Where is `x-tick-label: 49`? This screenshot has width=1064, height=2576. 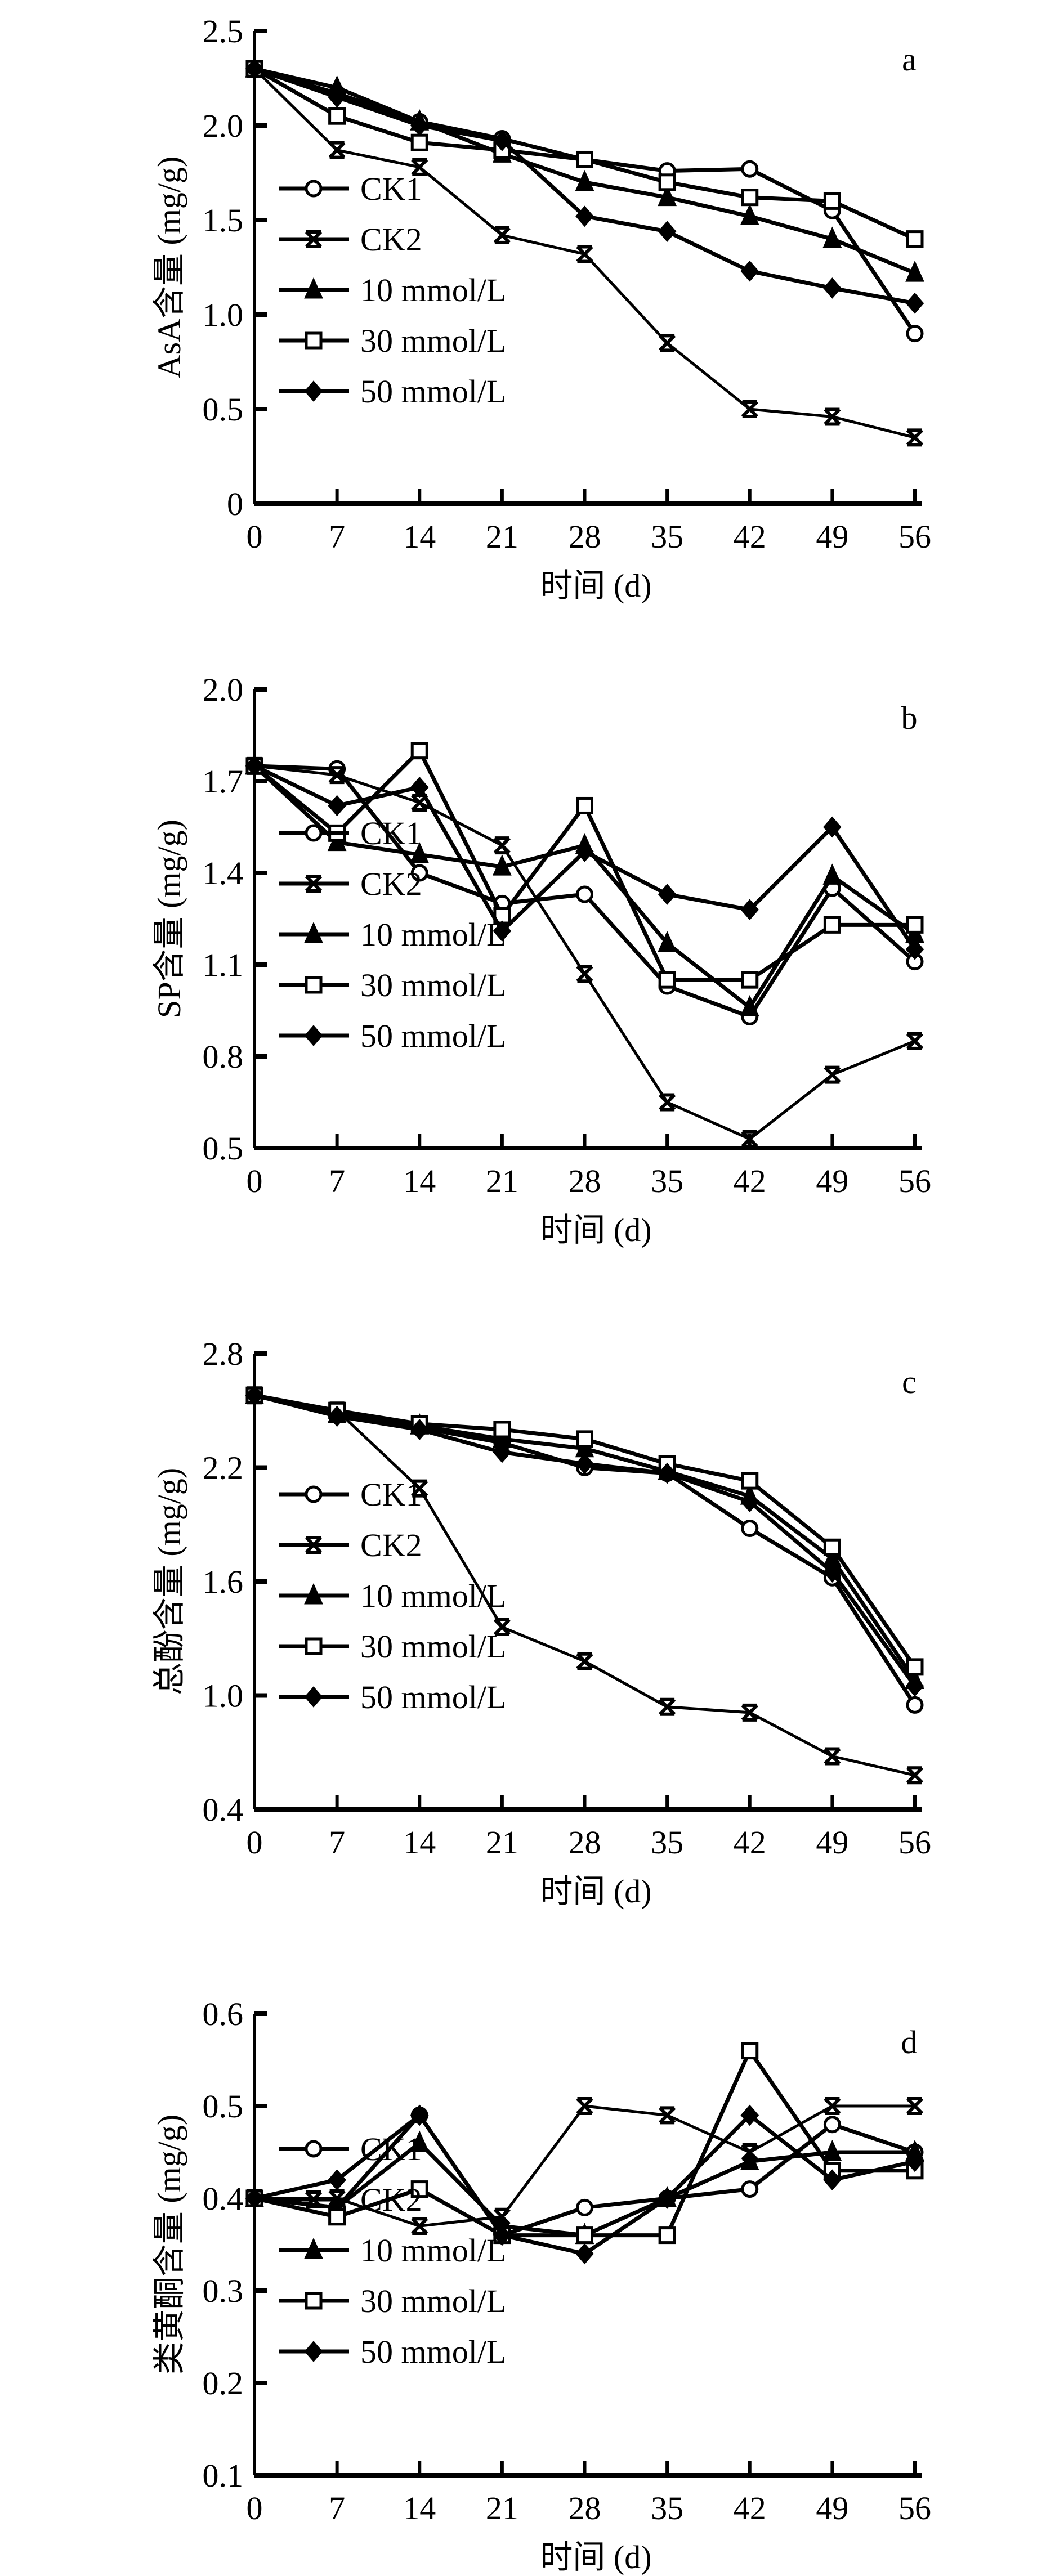 x-tick-label: 49 is located at coordinates (832, 2508).